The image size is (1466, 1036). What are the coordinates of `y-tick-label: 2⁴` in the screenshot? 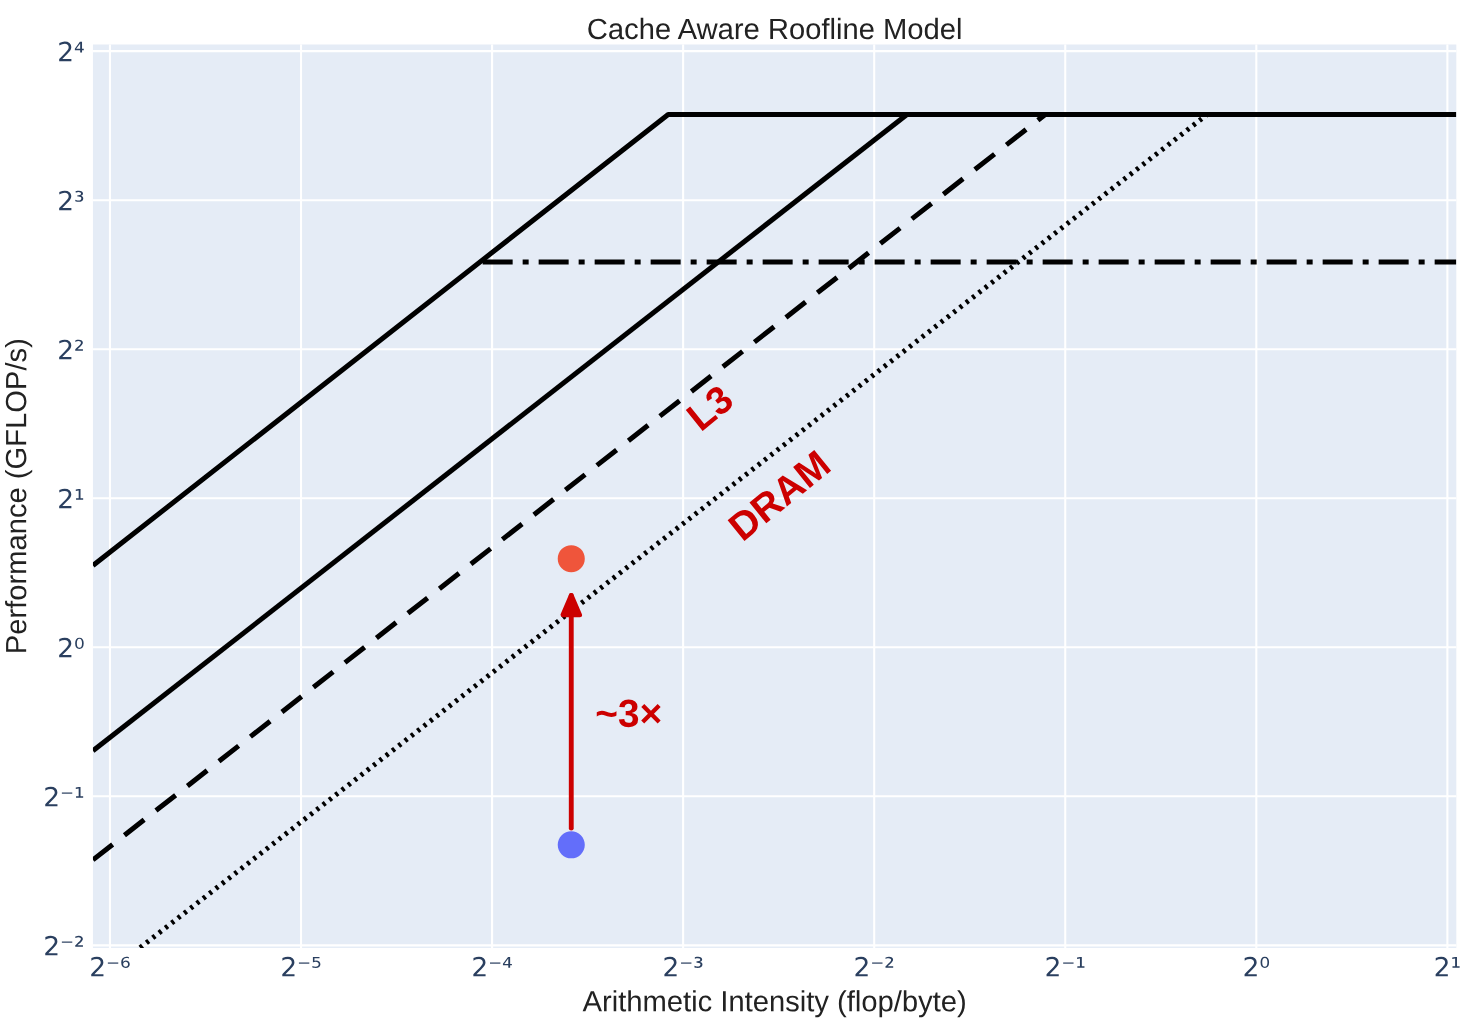 It's located at (71, 51).